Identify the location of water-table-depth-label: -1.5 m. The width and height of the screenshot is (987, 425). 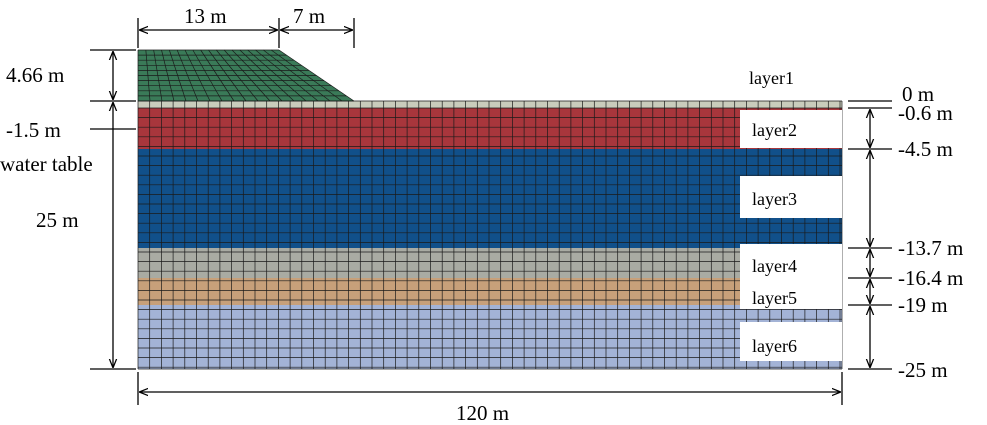
(33, 130).